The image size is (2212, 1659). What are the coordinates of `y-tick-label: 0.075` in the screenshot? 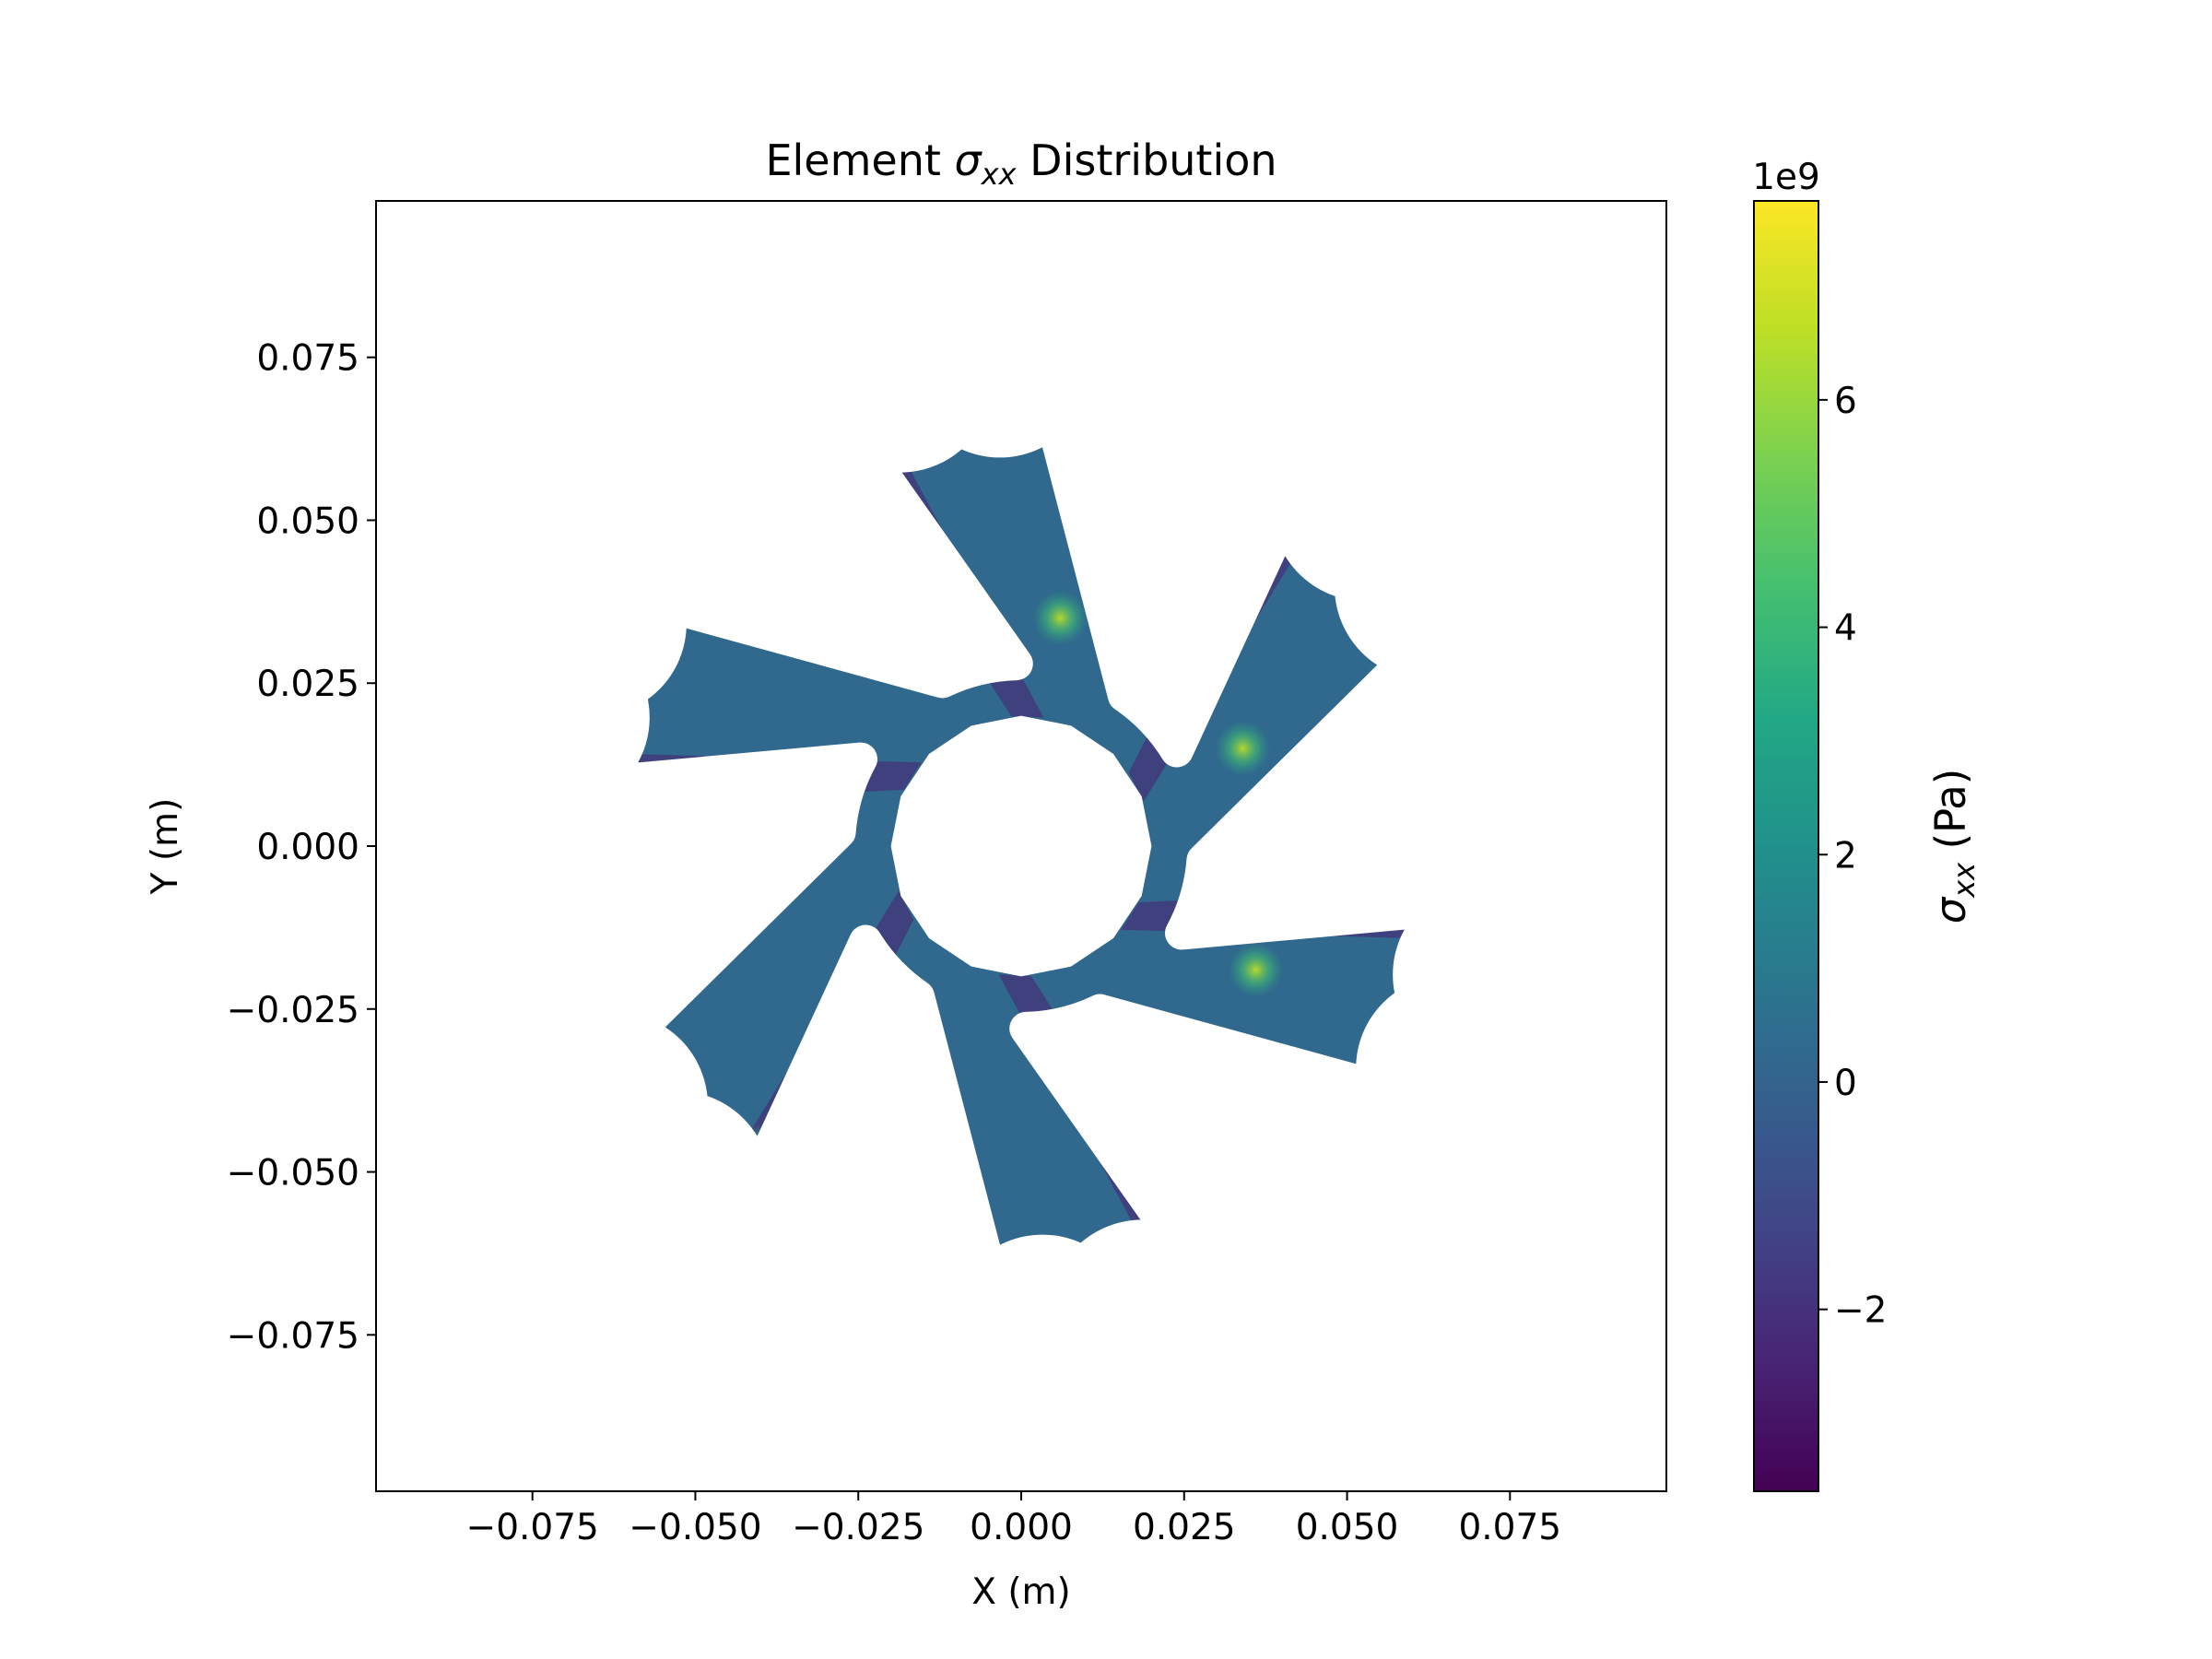 It's located at (307, 359).